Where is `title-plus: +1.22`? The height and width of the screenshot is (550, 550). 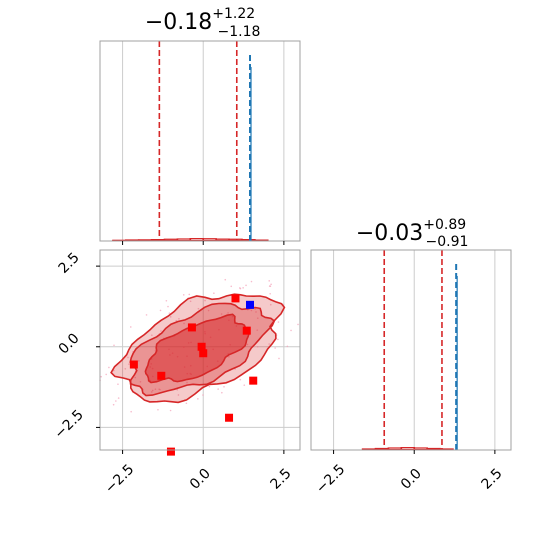
title-plus: +1.22 is located at coordinates (233, 14).